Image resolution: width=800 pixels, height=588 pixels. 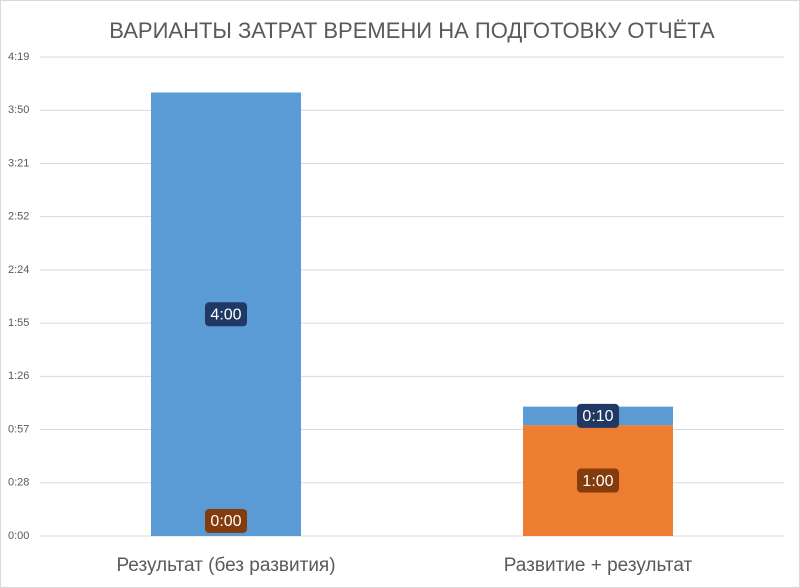 I want to click on value-label: 0:10, so click(x=597, y=416).